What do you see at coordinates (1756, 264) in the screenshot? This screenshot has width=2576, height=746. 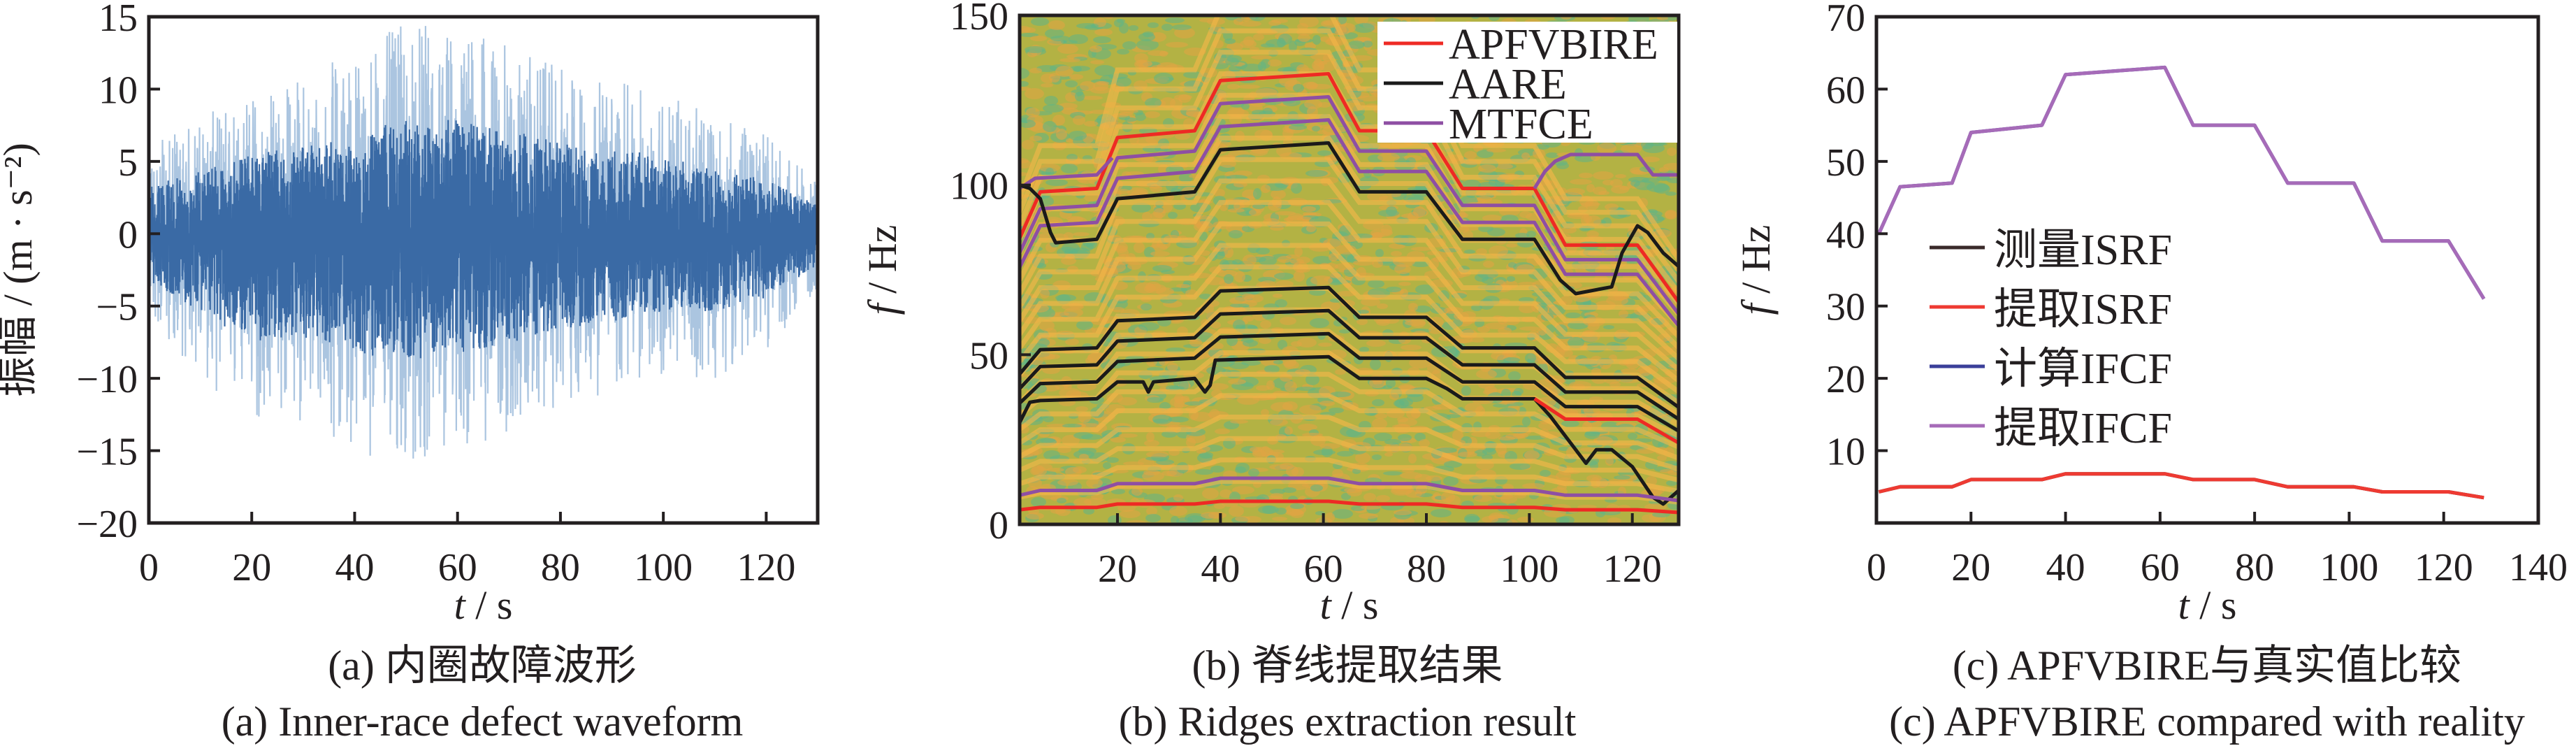 I see `y-axis-label-unit: / Hz` at bounding box center [1756, 264].